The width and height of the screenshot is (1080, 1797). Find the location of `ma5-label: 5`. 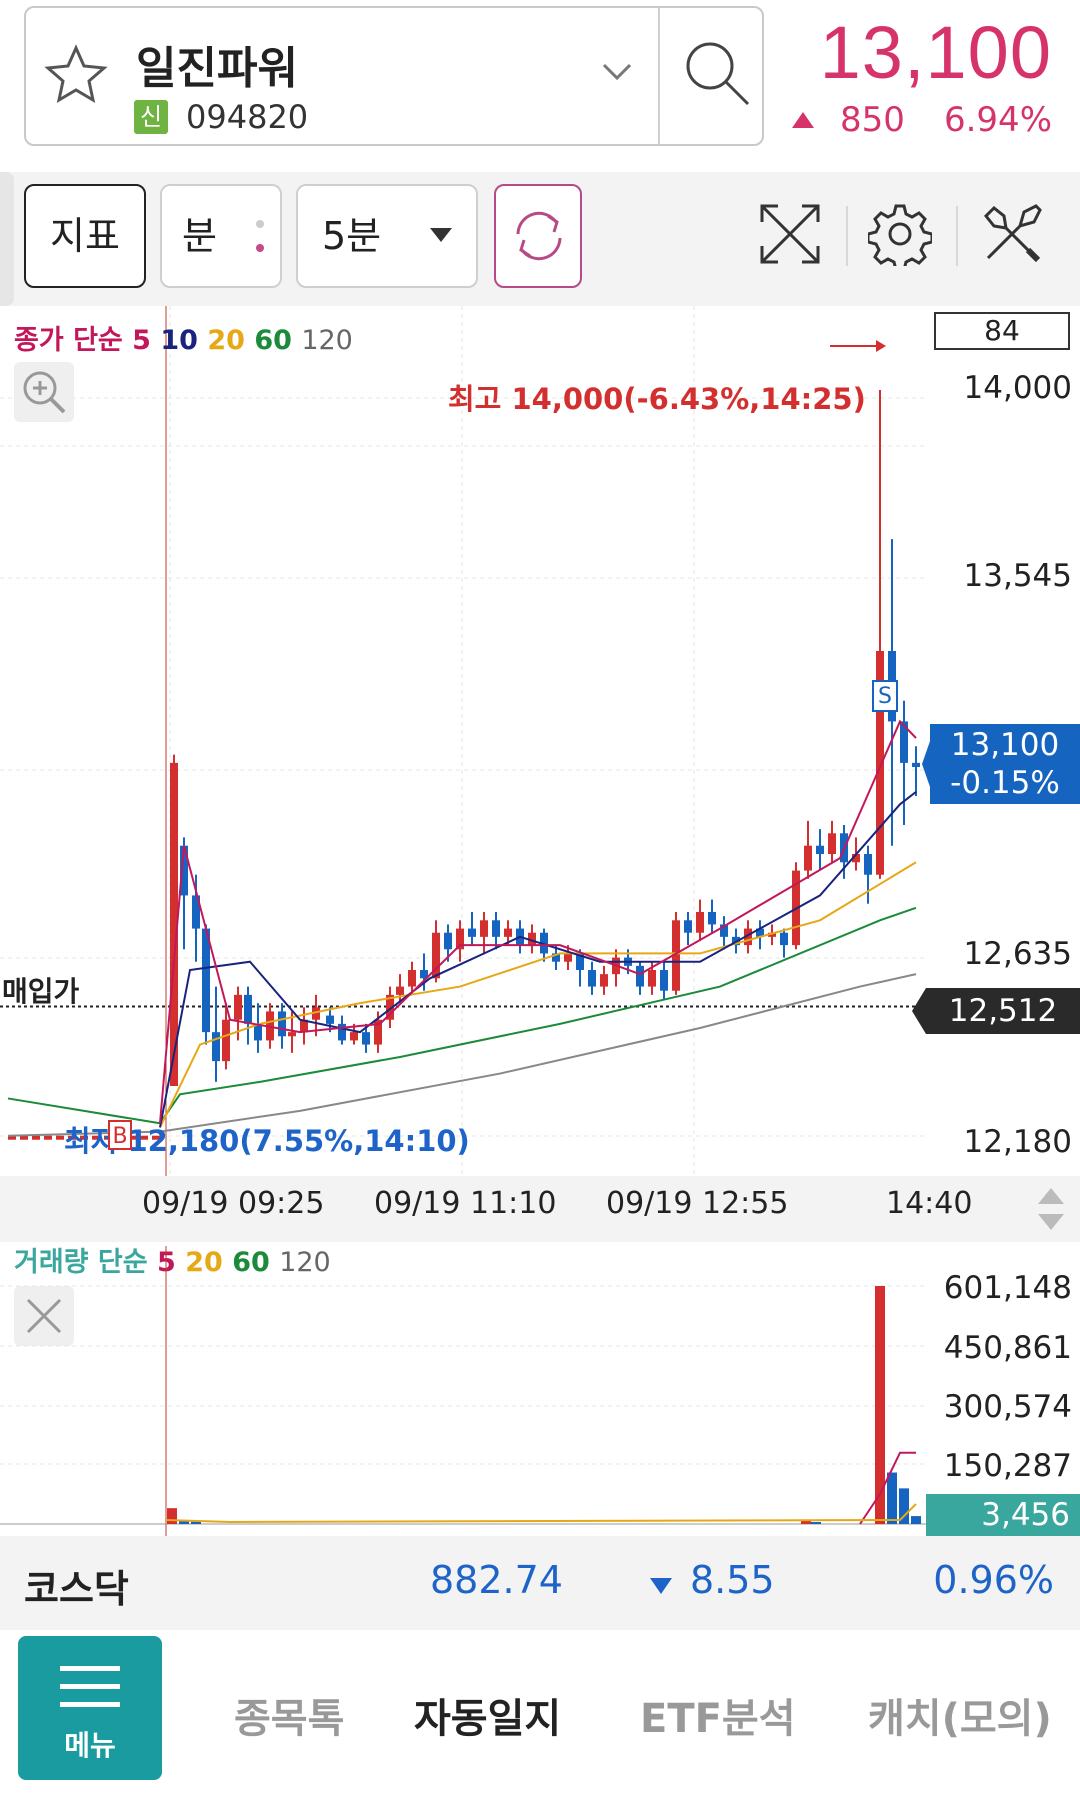

ma5-label: 5 is located at coordinates (141, 340).